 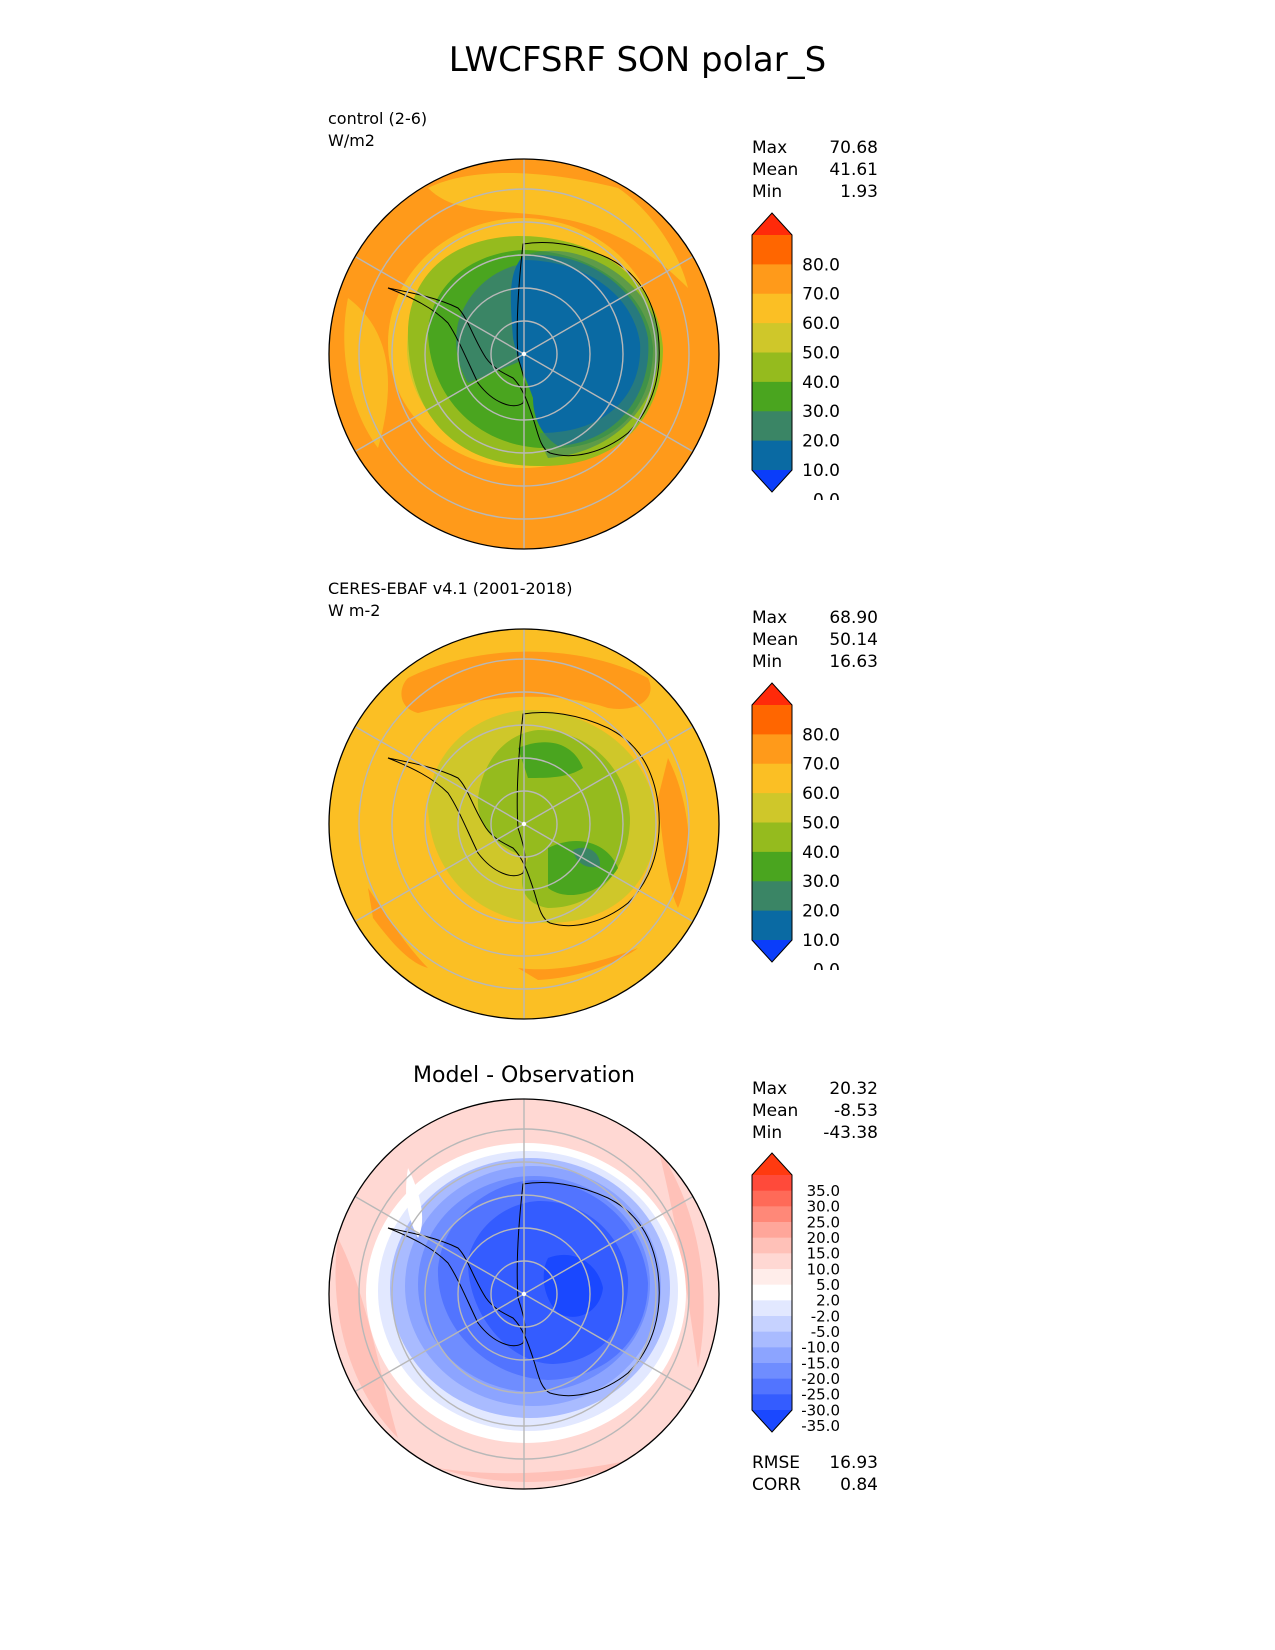 What do you see at coordinates (524, 1075) in the screenshot?
I see `panel-3-title: Model - Observation` at bounding box center [524, 1075].